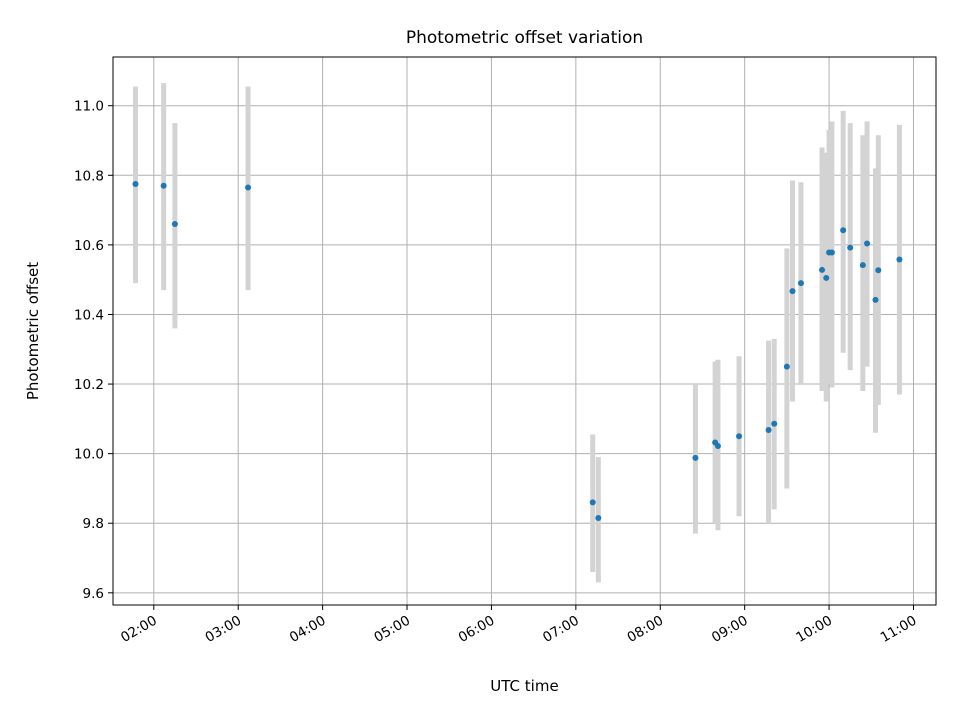  What do you see at coordinates (33, 331) in the screenshot?
I see `y-axis-label: Photometric offset` at bounding box center [33, 331].